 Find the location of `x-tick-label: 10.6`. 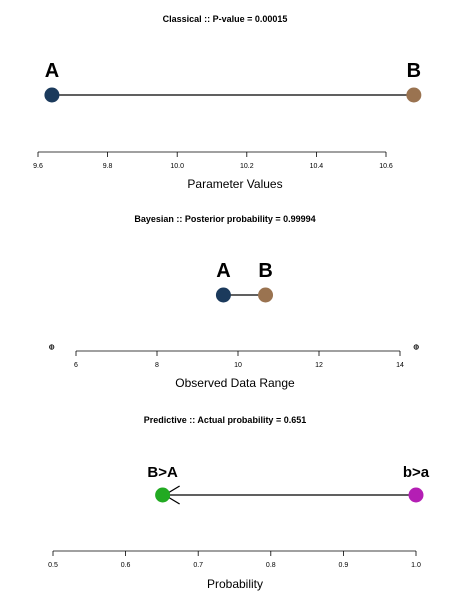

x-tick-label: 10.6 is located at coordinates (386, 166).